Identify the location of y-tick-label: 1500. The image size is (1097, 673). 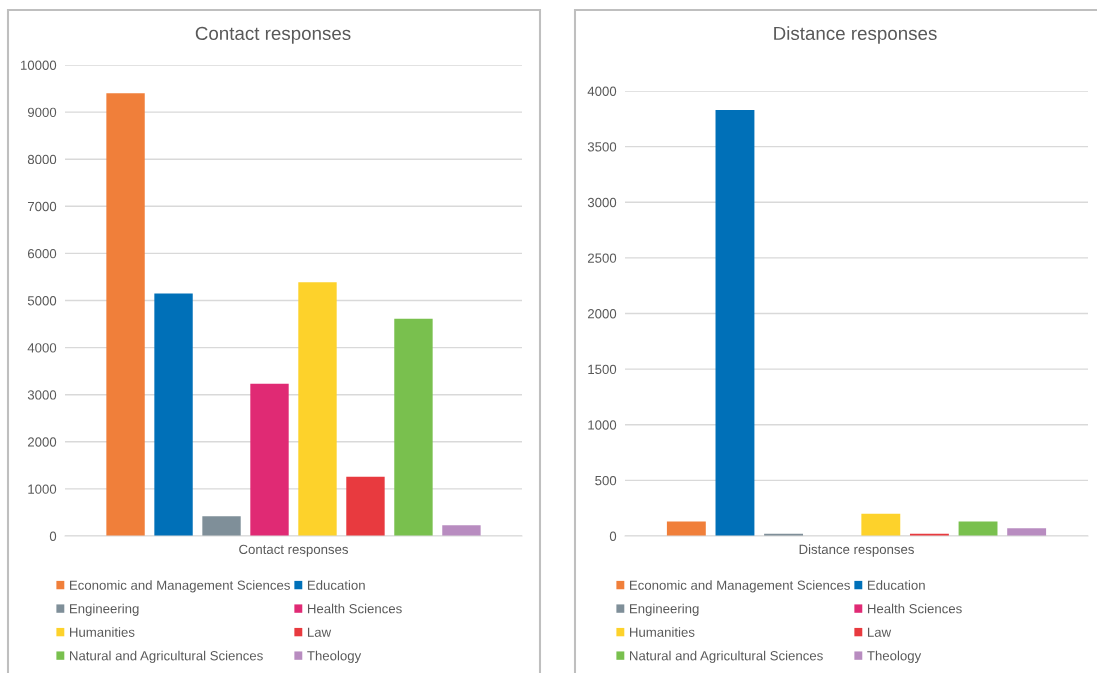
(602, 369).